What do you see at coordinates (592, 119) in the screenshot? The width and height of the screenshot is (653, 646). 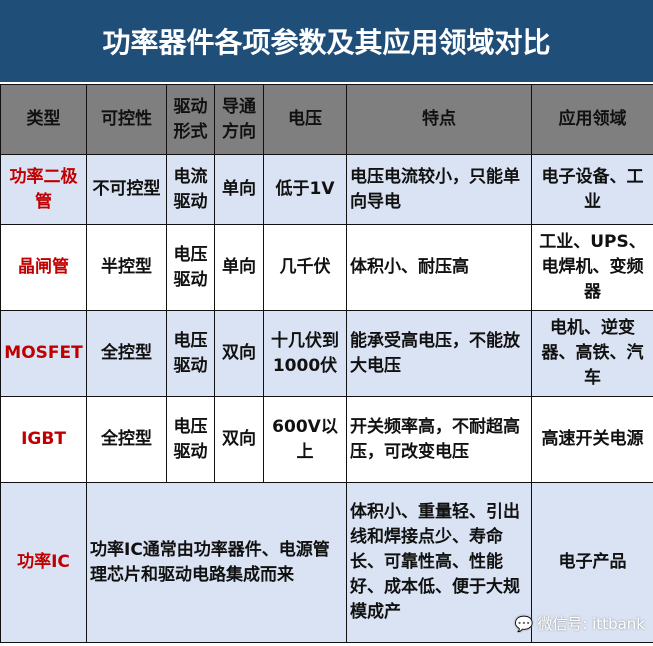 I see `header-application: 应用领域` at bounding box center [592, 119].